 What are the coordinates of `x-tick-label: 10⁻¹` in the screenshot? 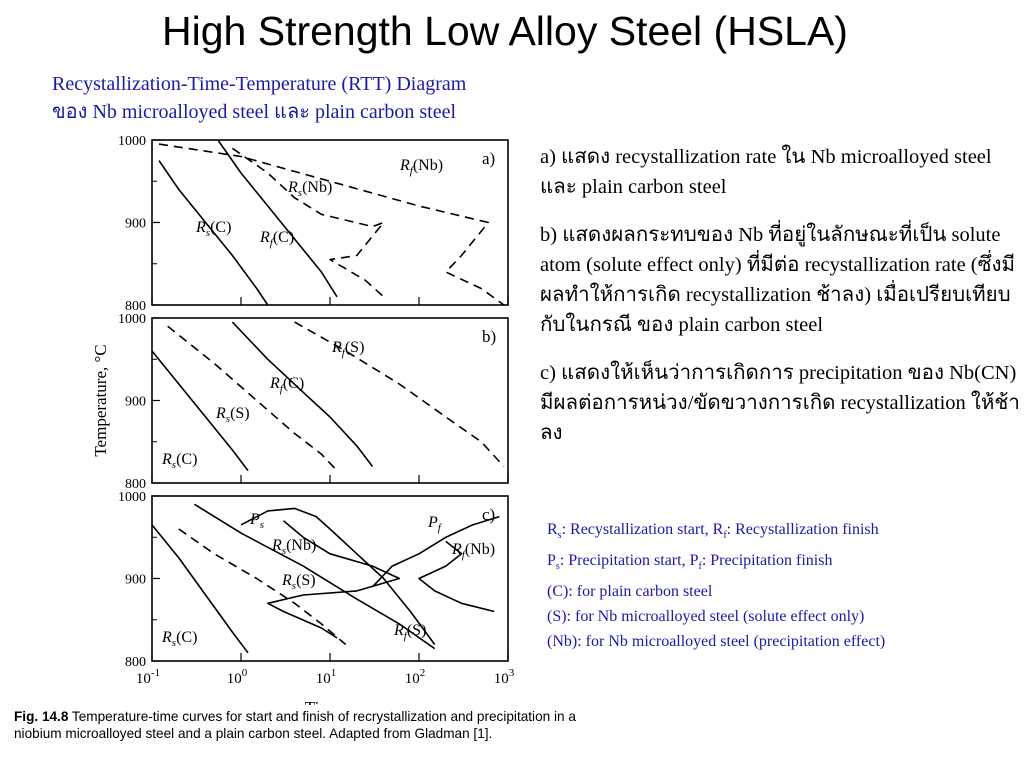 It's located at (148, 677).